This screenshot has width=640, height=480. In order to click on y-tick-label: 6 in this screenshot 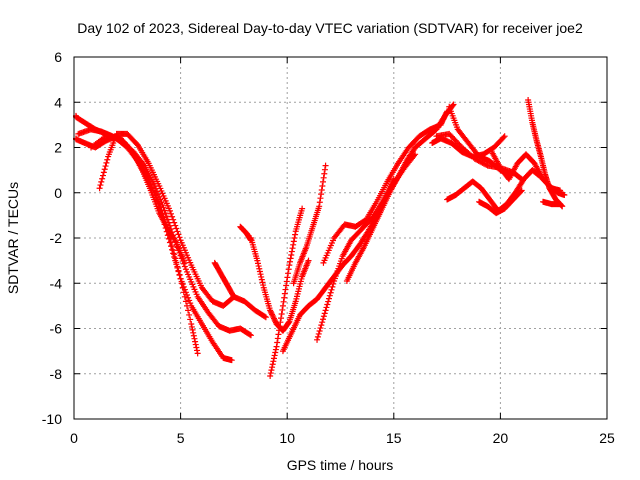, I will do `click(58, 57)`.